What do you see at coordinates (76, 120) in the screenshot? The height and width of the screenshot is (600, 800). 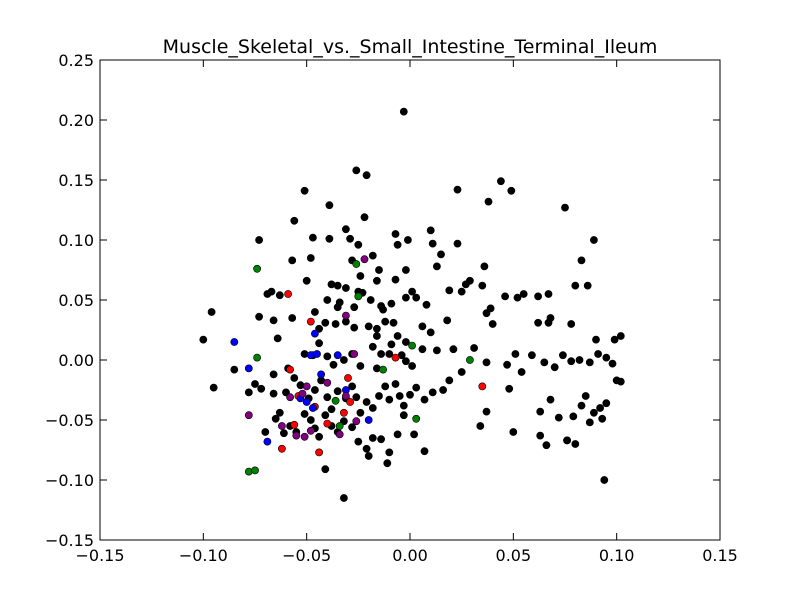 I see `y-tick-label: 0.20` at bounding box center [76, 120].